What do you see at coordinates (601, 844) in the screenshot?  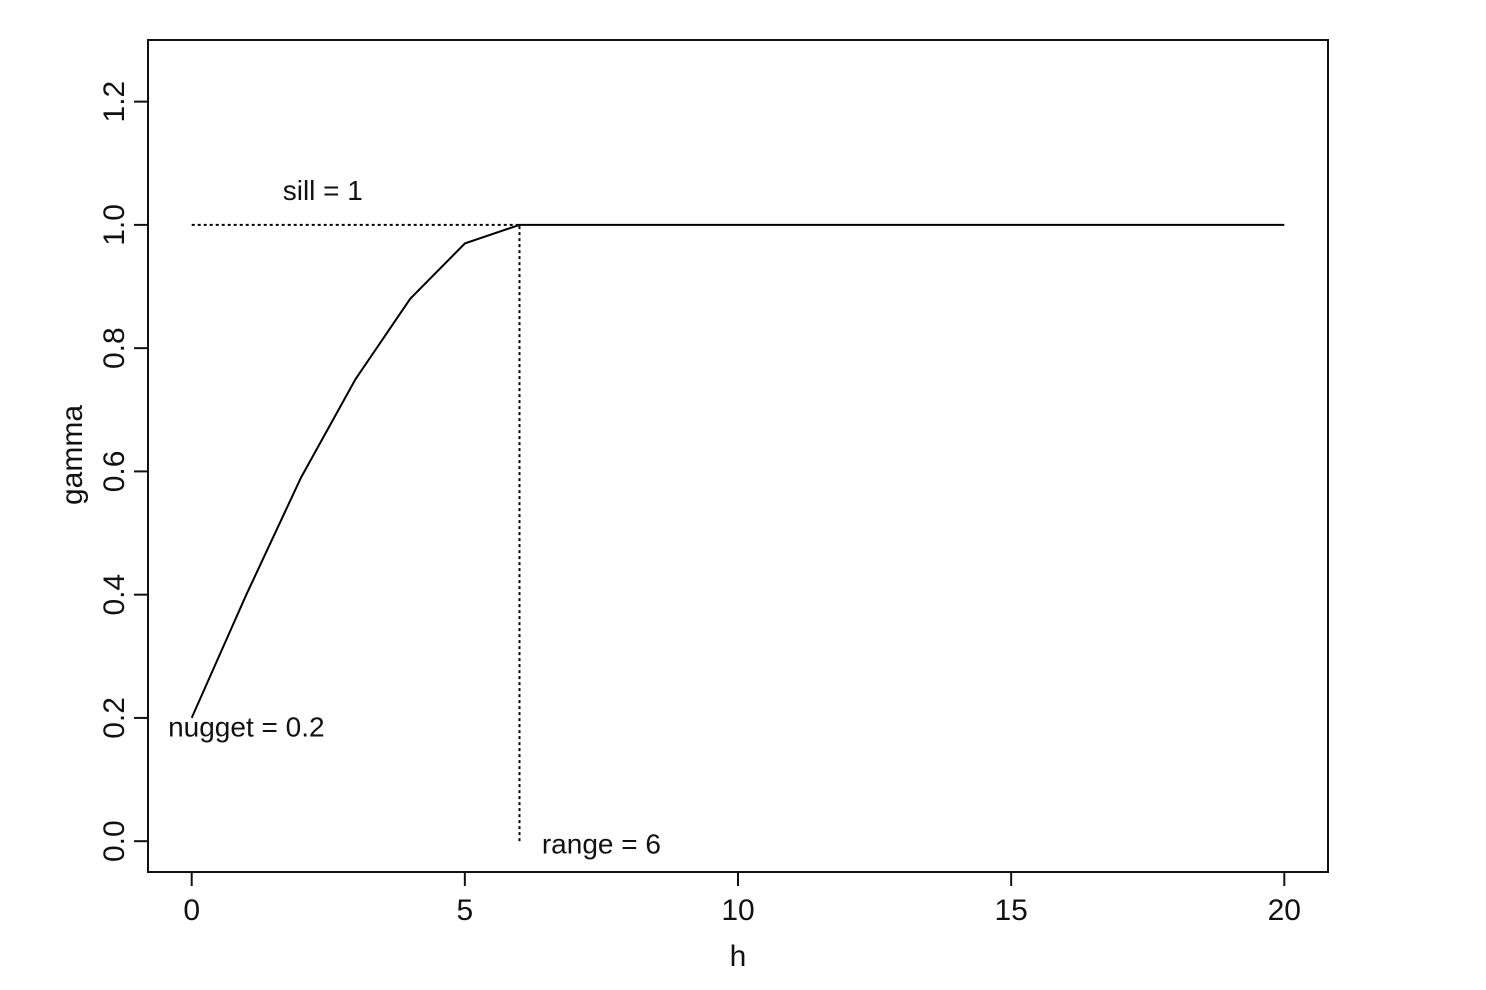 I see `annotation-label: range = 6` at bounding box center [601, 844].